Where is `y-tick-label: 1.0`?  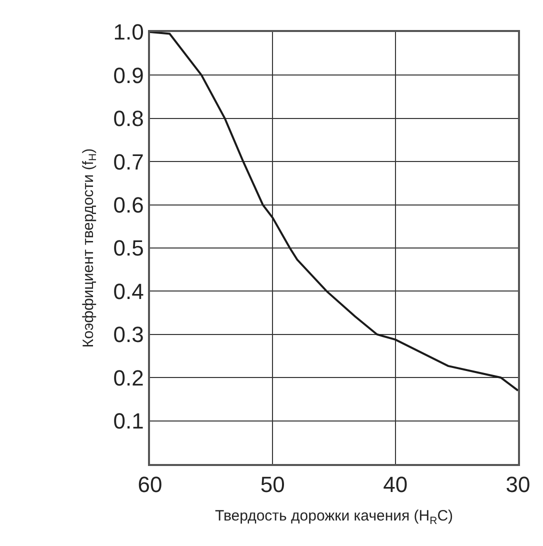
y-tick-label: 1.0 is located at coordinates (128, 32).